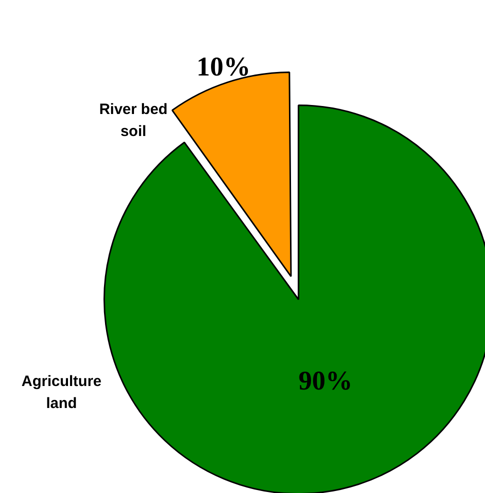 The image size is (485, 493). What do you see at coordinates (325, 381) in the screenshot?
I see `data-label: 90%` at bounding box center [325, 381].